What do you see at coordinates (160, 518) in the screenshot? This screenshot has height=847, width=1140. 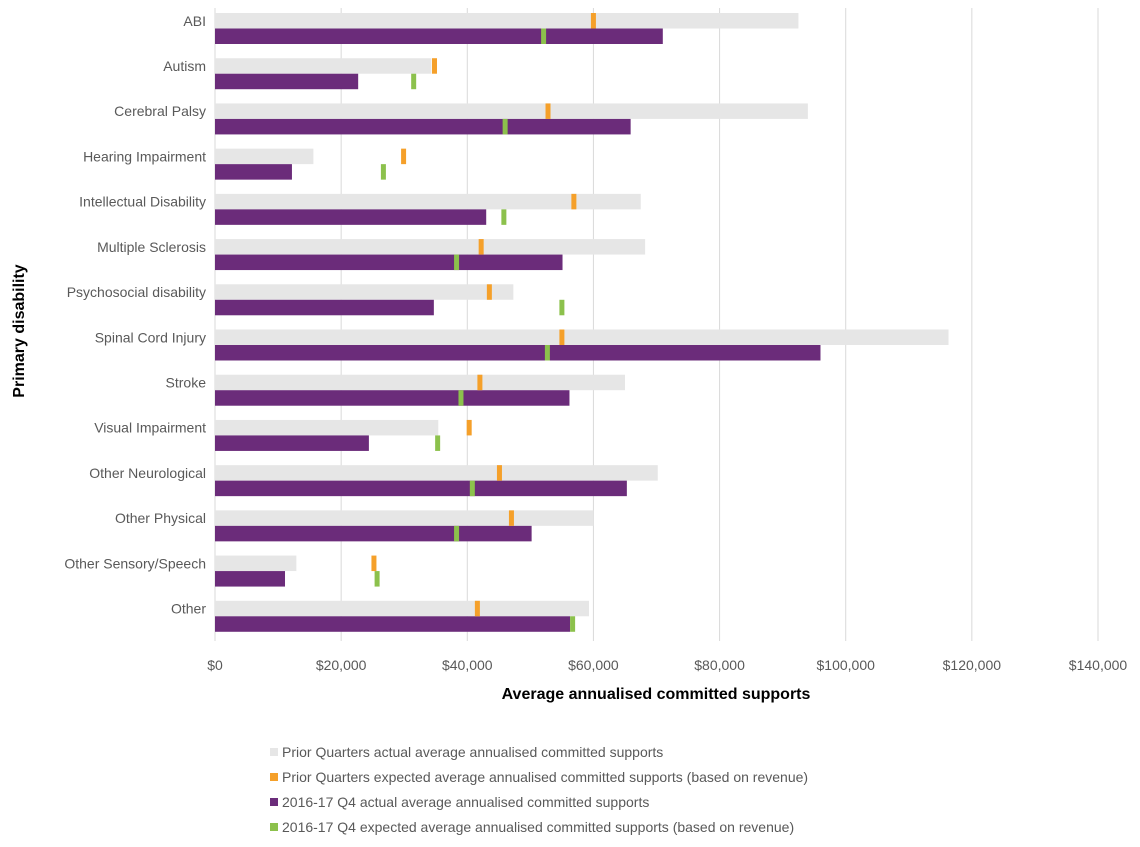 I see `category-label: Other Physical` at bounding box center [160, 518].